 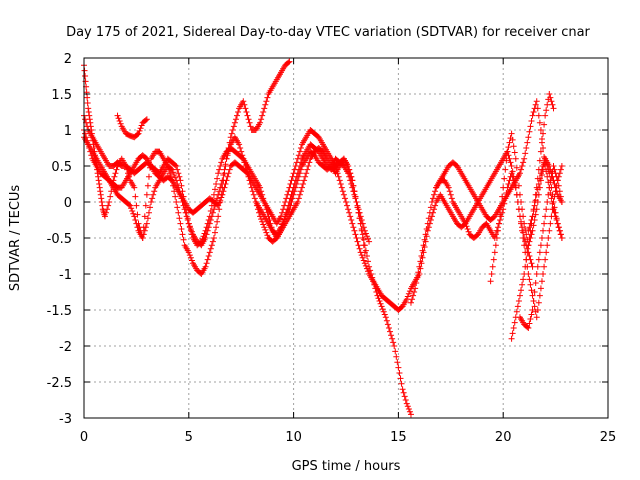 What do you see at coordinates (503, 437) in the screenshot?
I see `x-tick-label: 20` at bounding box center [503, 437].